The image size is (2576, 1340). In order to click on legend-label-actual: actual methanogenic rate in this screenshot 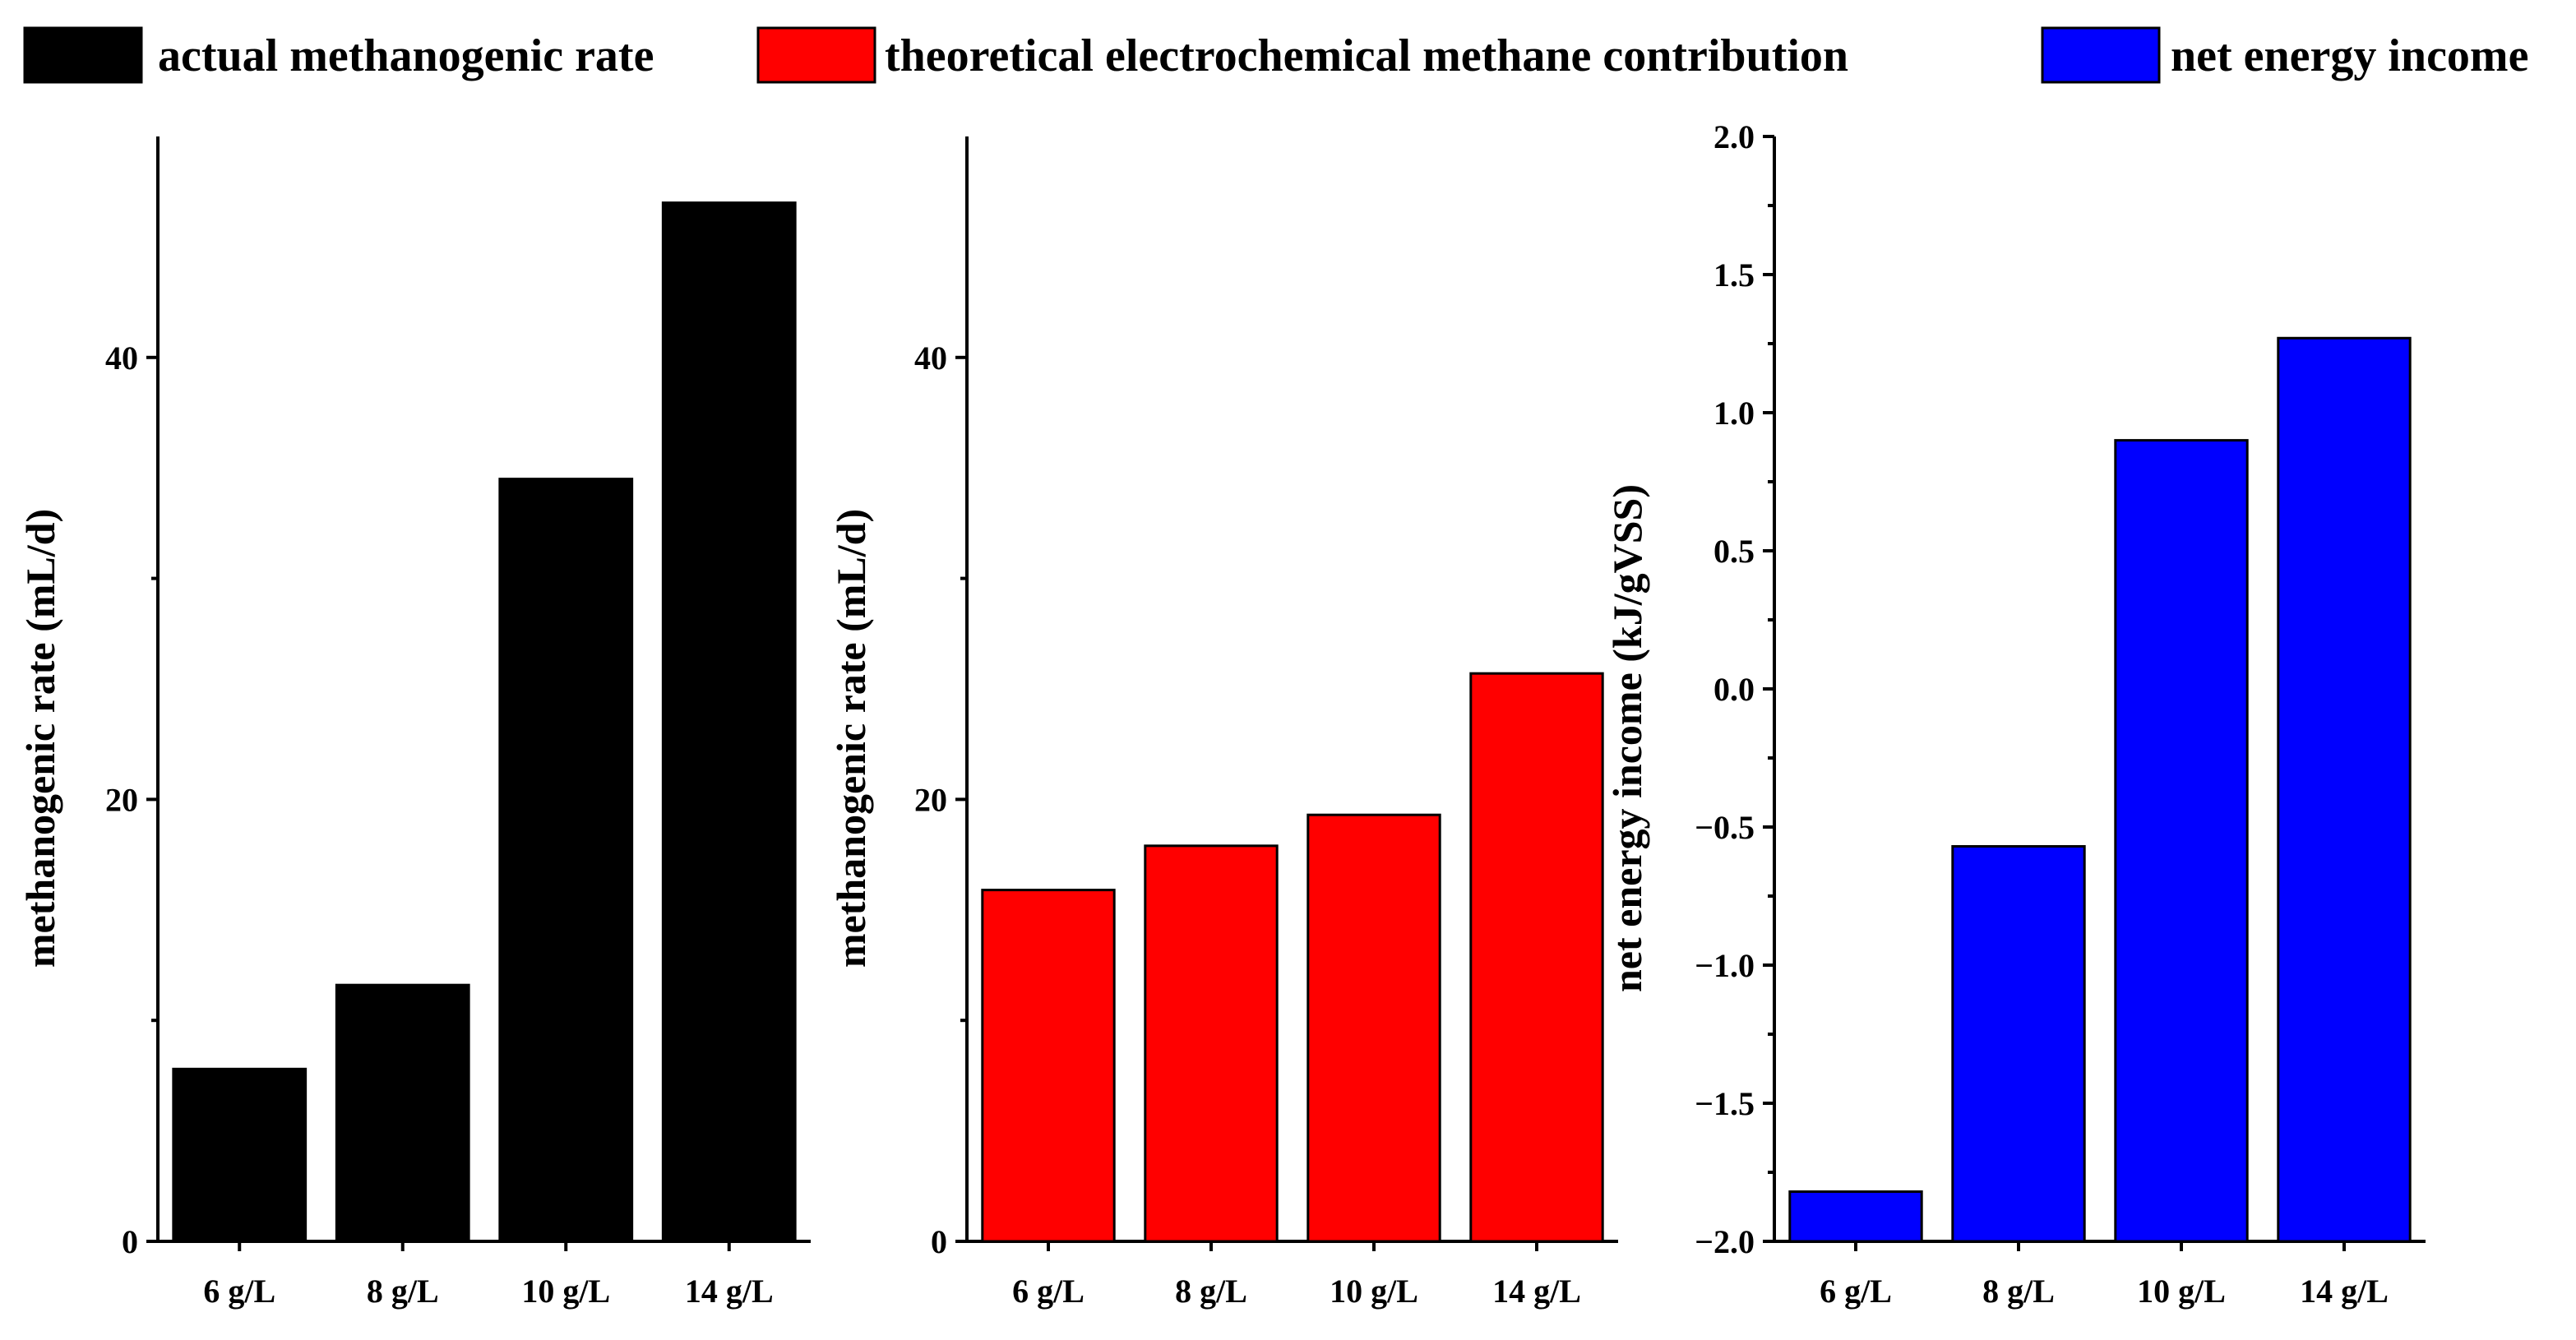, I will do `click(406, 56)`.